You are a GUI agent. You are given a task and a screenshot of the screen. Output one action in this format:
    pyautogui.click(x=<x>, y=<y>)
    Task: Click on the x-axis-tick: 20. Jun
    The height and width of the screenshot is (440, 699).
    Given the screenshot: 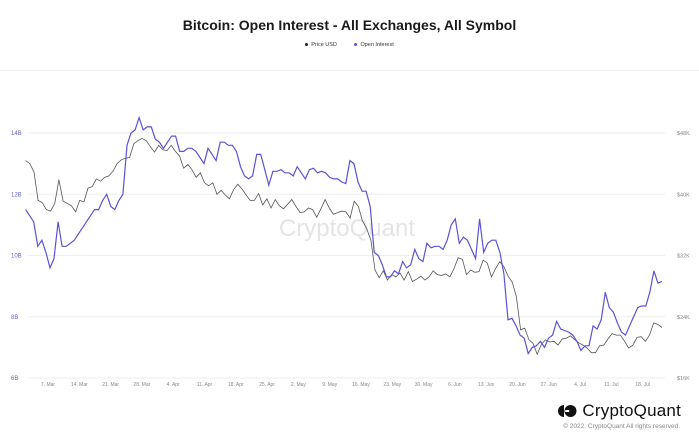 What is the action you would take?
    pyautogui.click(x=517, y=385)
    